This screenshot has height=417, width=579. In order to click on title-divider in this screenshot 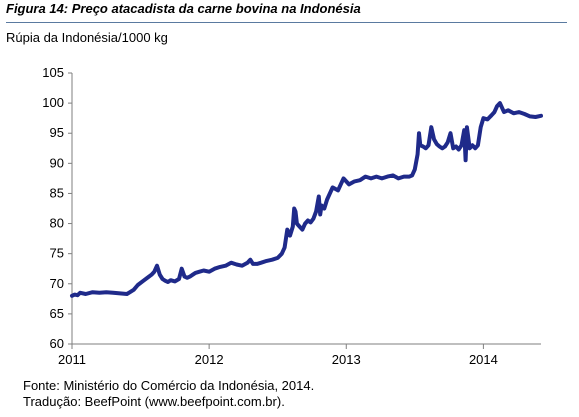, I will do `click(286, 22)`.